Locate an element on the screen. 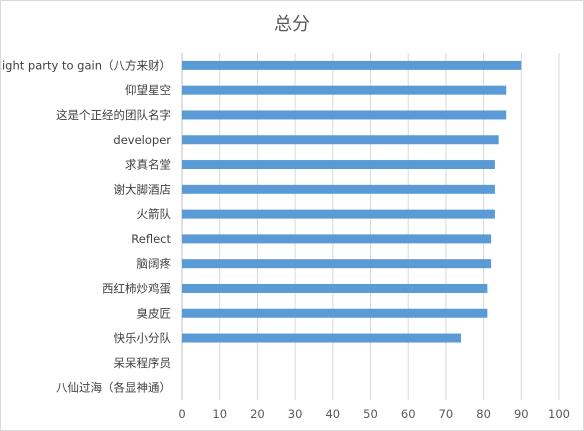  category-label: 八仙过海（各显神通） is located at coordinates (113, 388).